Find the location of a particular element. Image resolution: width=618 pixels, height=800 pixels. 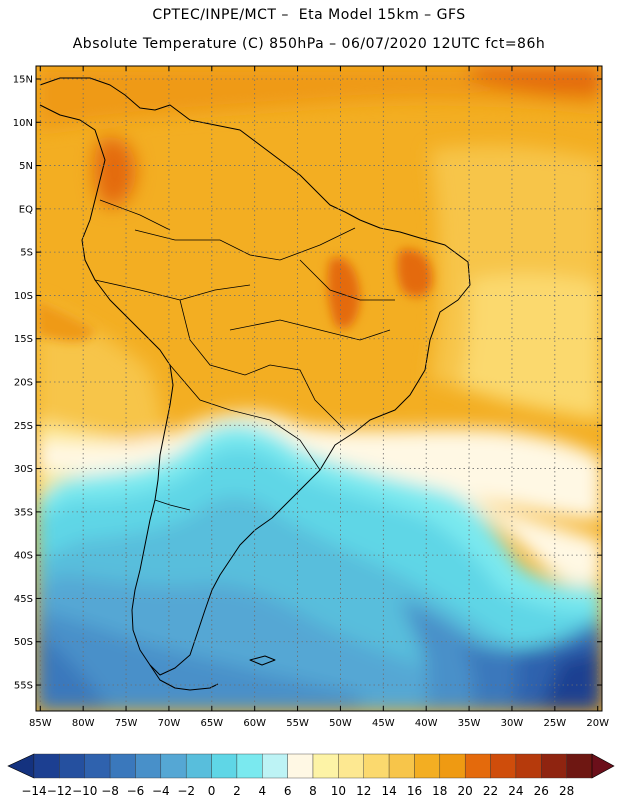

colorbar is located at coordinates (311, 766).